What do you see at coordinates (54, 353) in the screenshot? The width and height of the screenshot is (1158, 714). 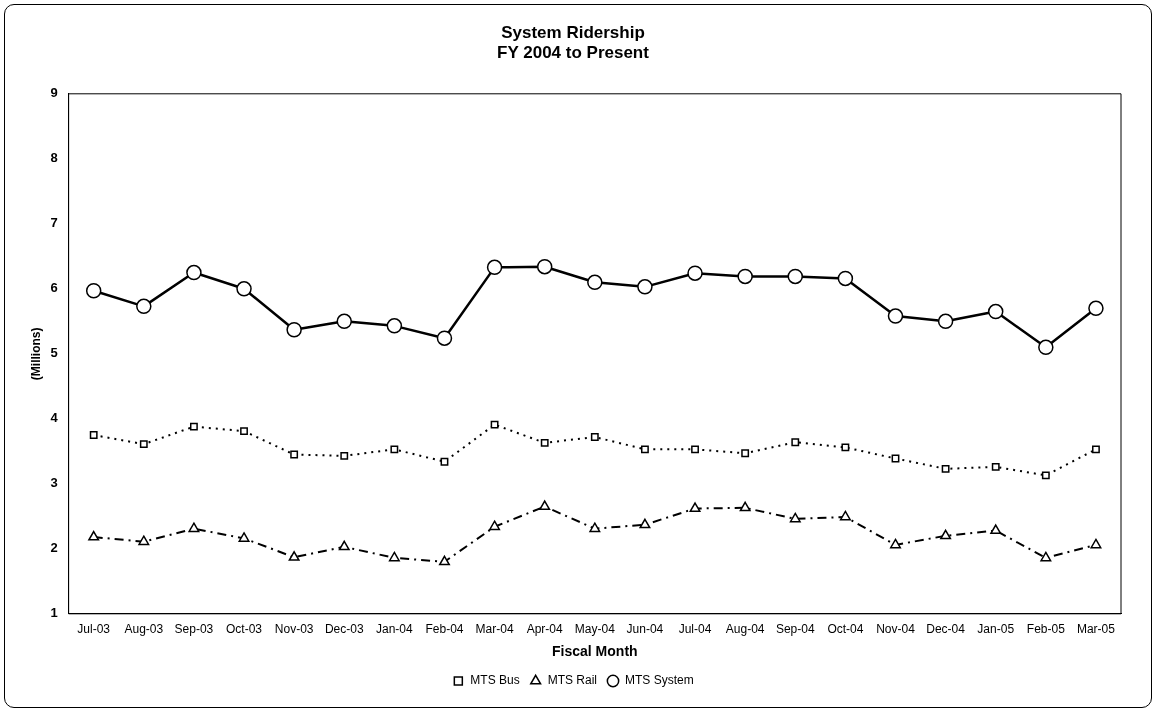 I see `y-tick-label: 5` at bounding box center [54, 353].